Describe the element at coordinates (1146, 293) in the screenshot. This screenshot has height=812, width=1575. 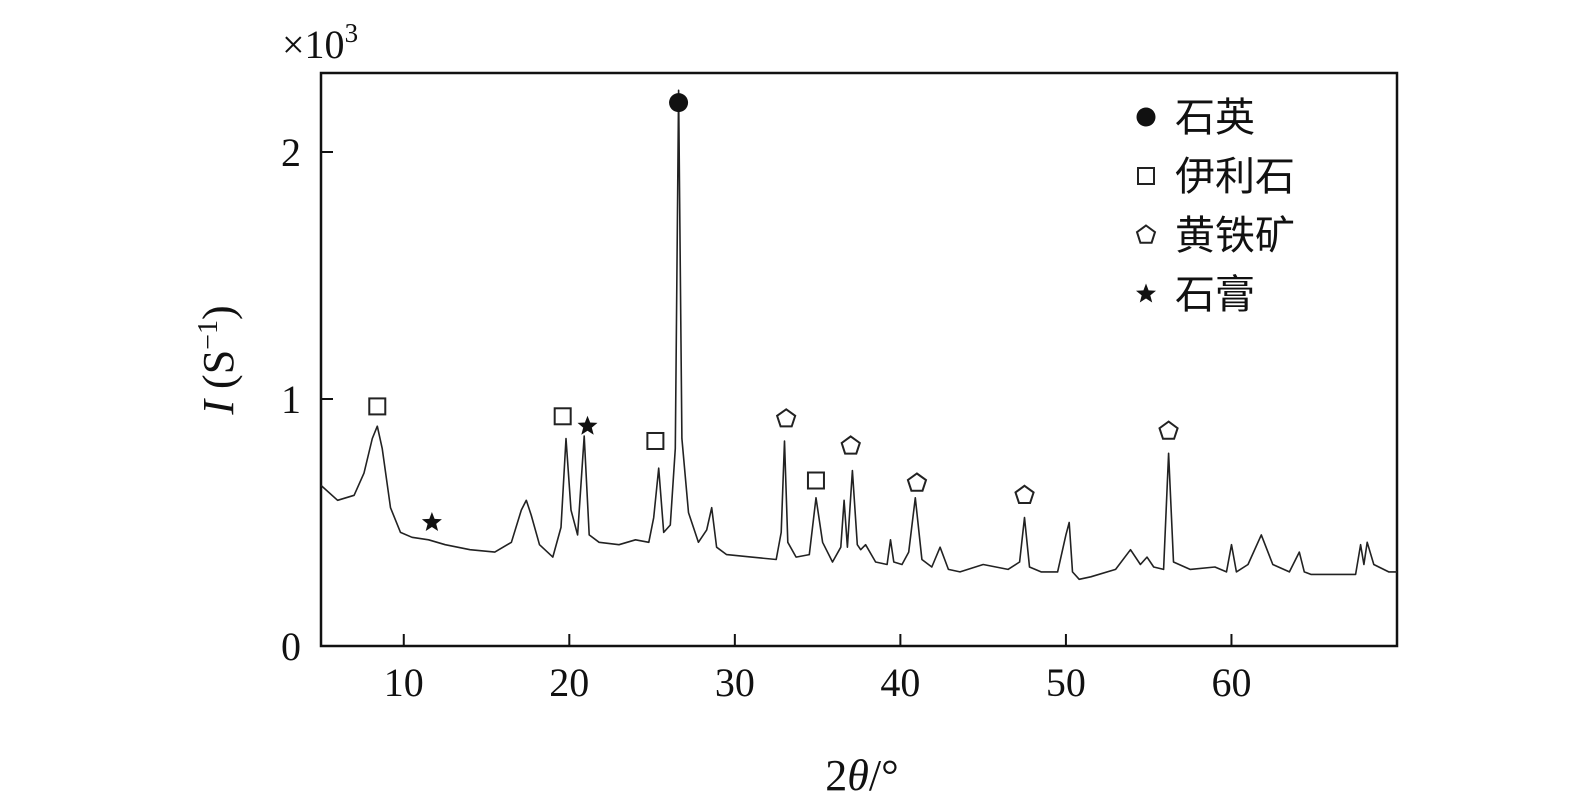
I see `gypsum-legend-marker` at that location.